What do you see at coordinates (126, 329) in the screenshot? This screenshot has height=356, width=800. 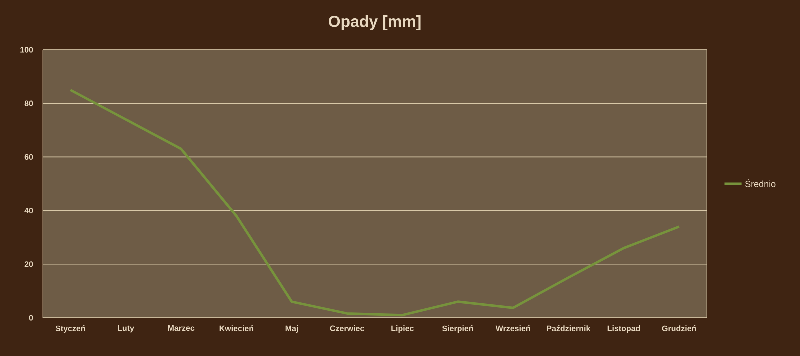 I see `x-tick-label: Luty` at bounding box center [126, 329].